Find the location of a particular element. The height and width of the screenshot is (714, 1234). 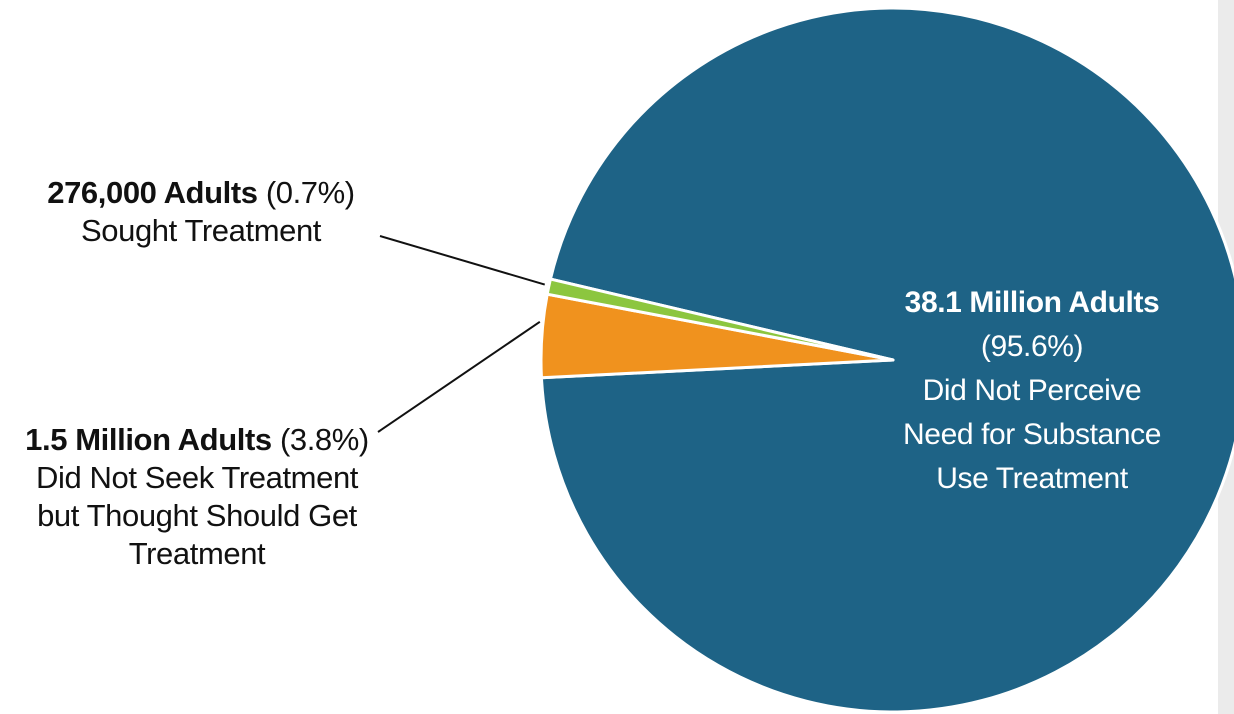

slice-count-noseek: 1.5 Million Adults is located at coordinates (148, 439).